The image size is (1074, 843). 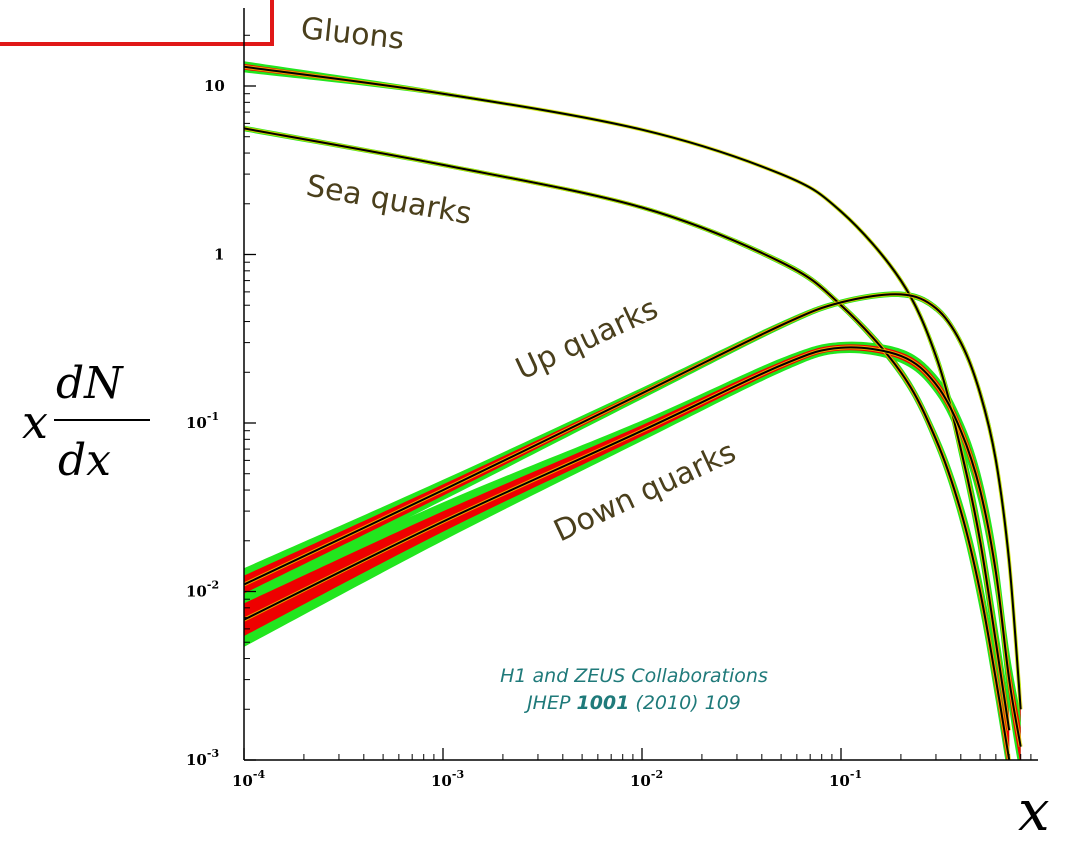 I want to click on x-tick-label: 10⁻², so click(x=646, y=779).